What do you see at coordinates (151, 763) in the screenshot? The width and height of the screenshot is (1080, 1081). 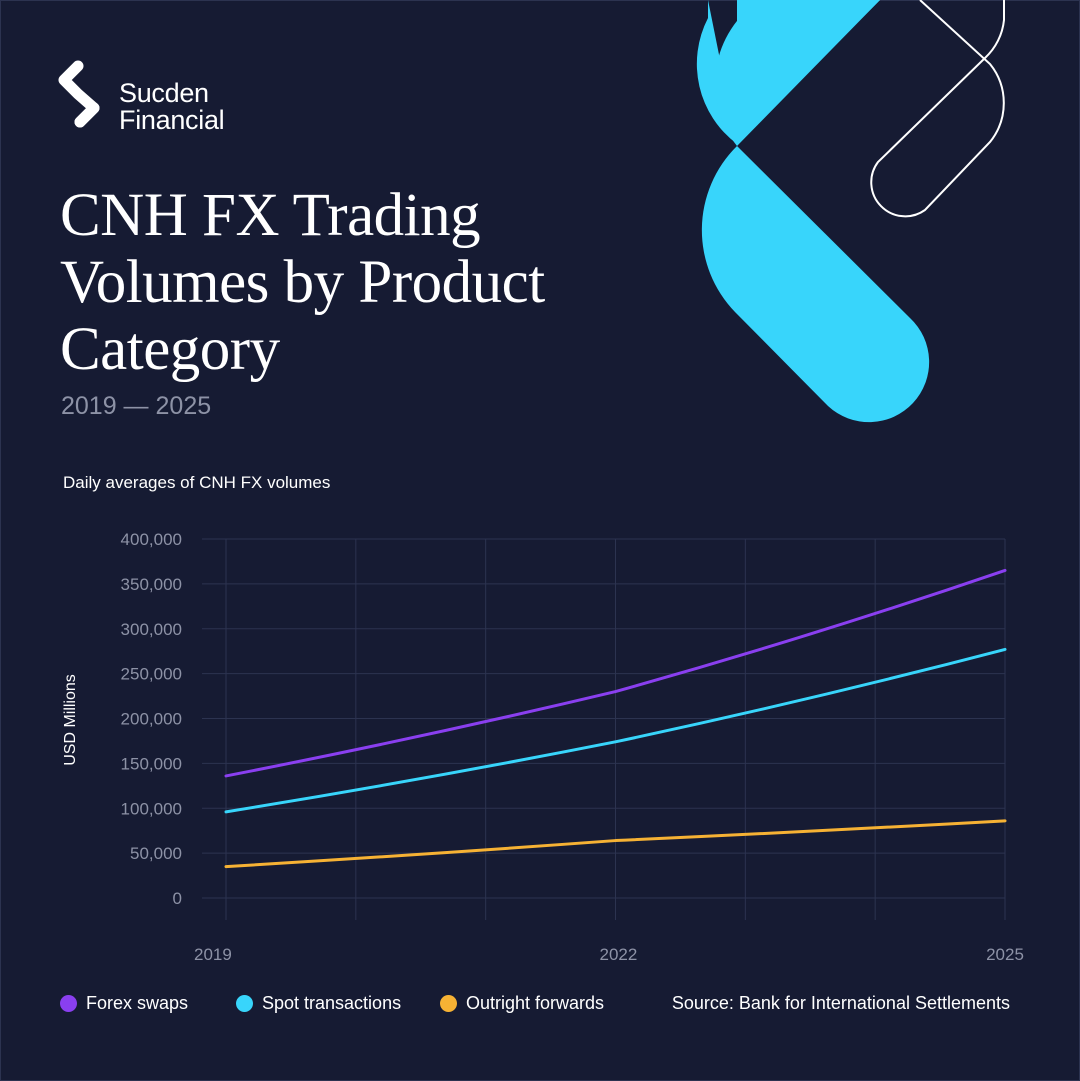 I see `y-tick-label: 150,000` at bounding box center [151, 763].